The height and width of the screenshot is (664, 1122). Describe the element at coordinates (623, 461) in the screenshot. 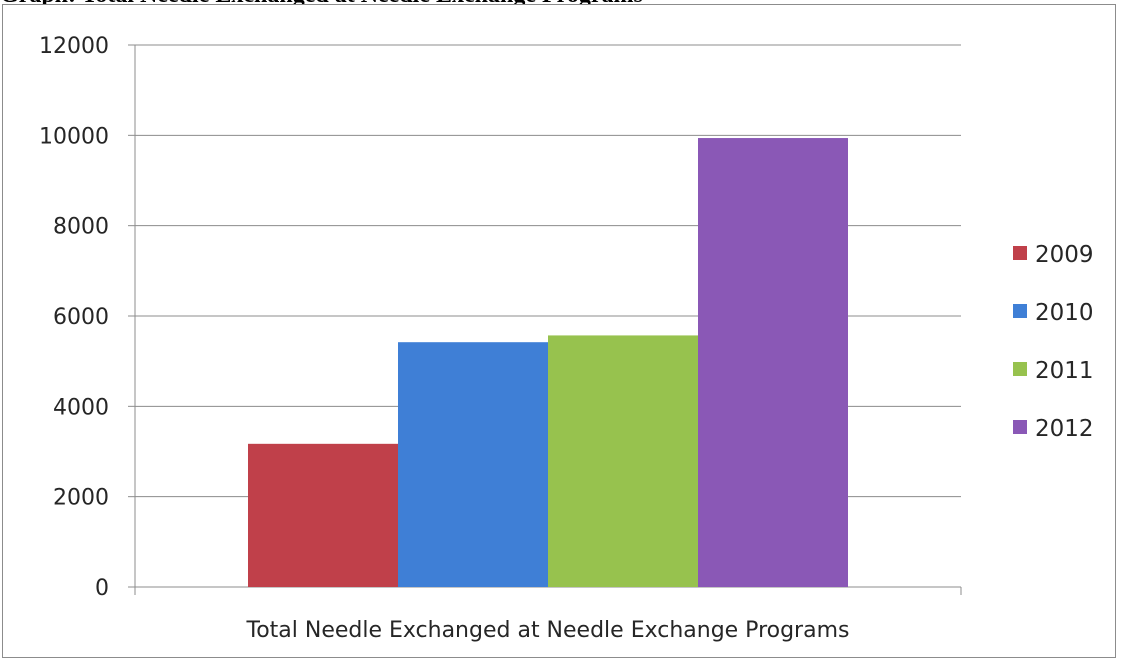

I see `bar-2011` at that location.